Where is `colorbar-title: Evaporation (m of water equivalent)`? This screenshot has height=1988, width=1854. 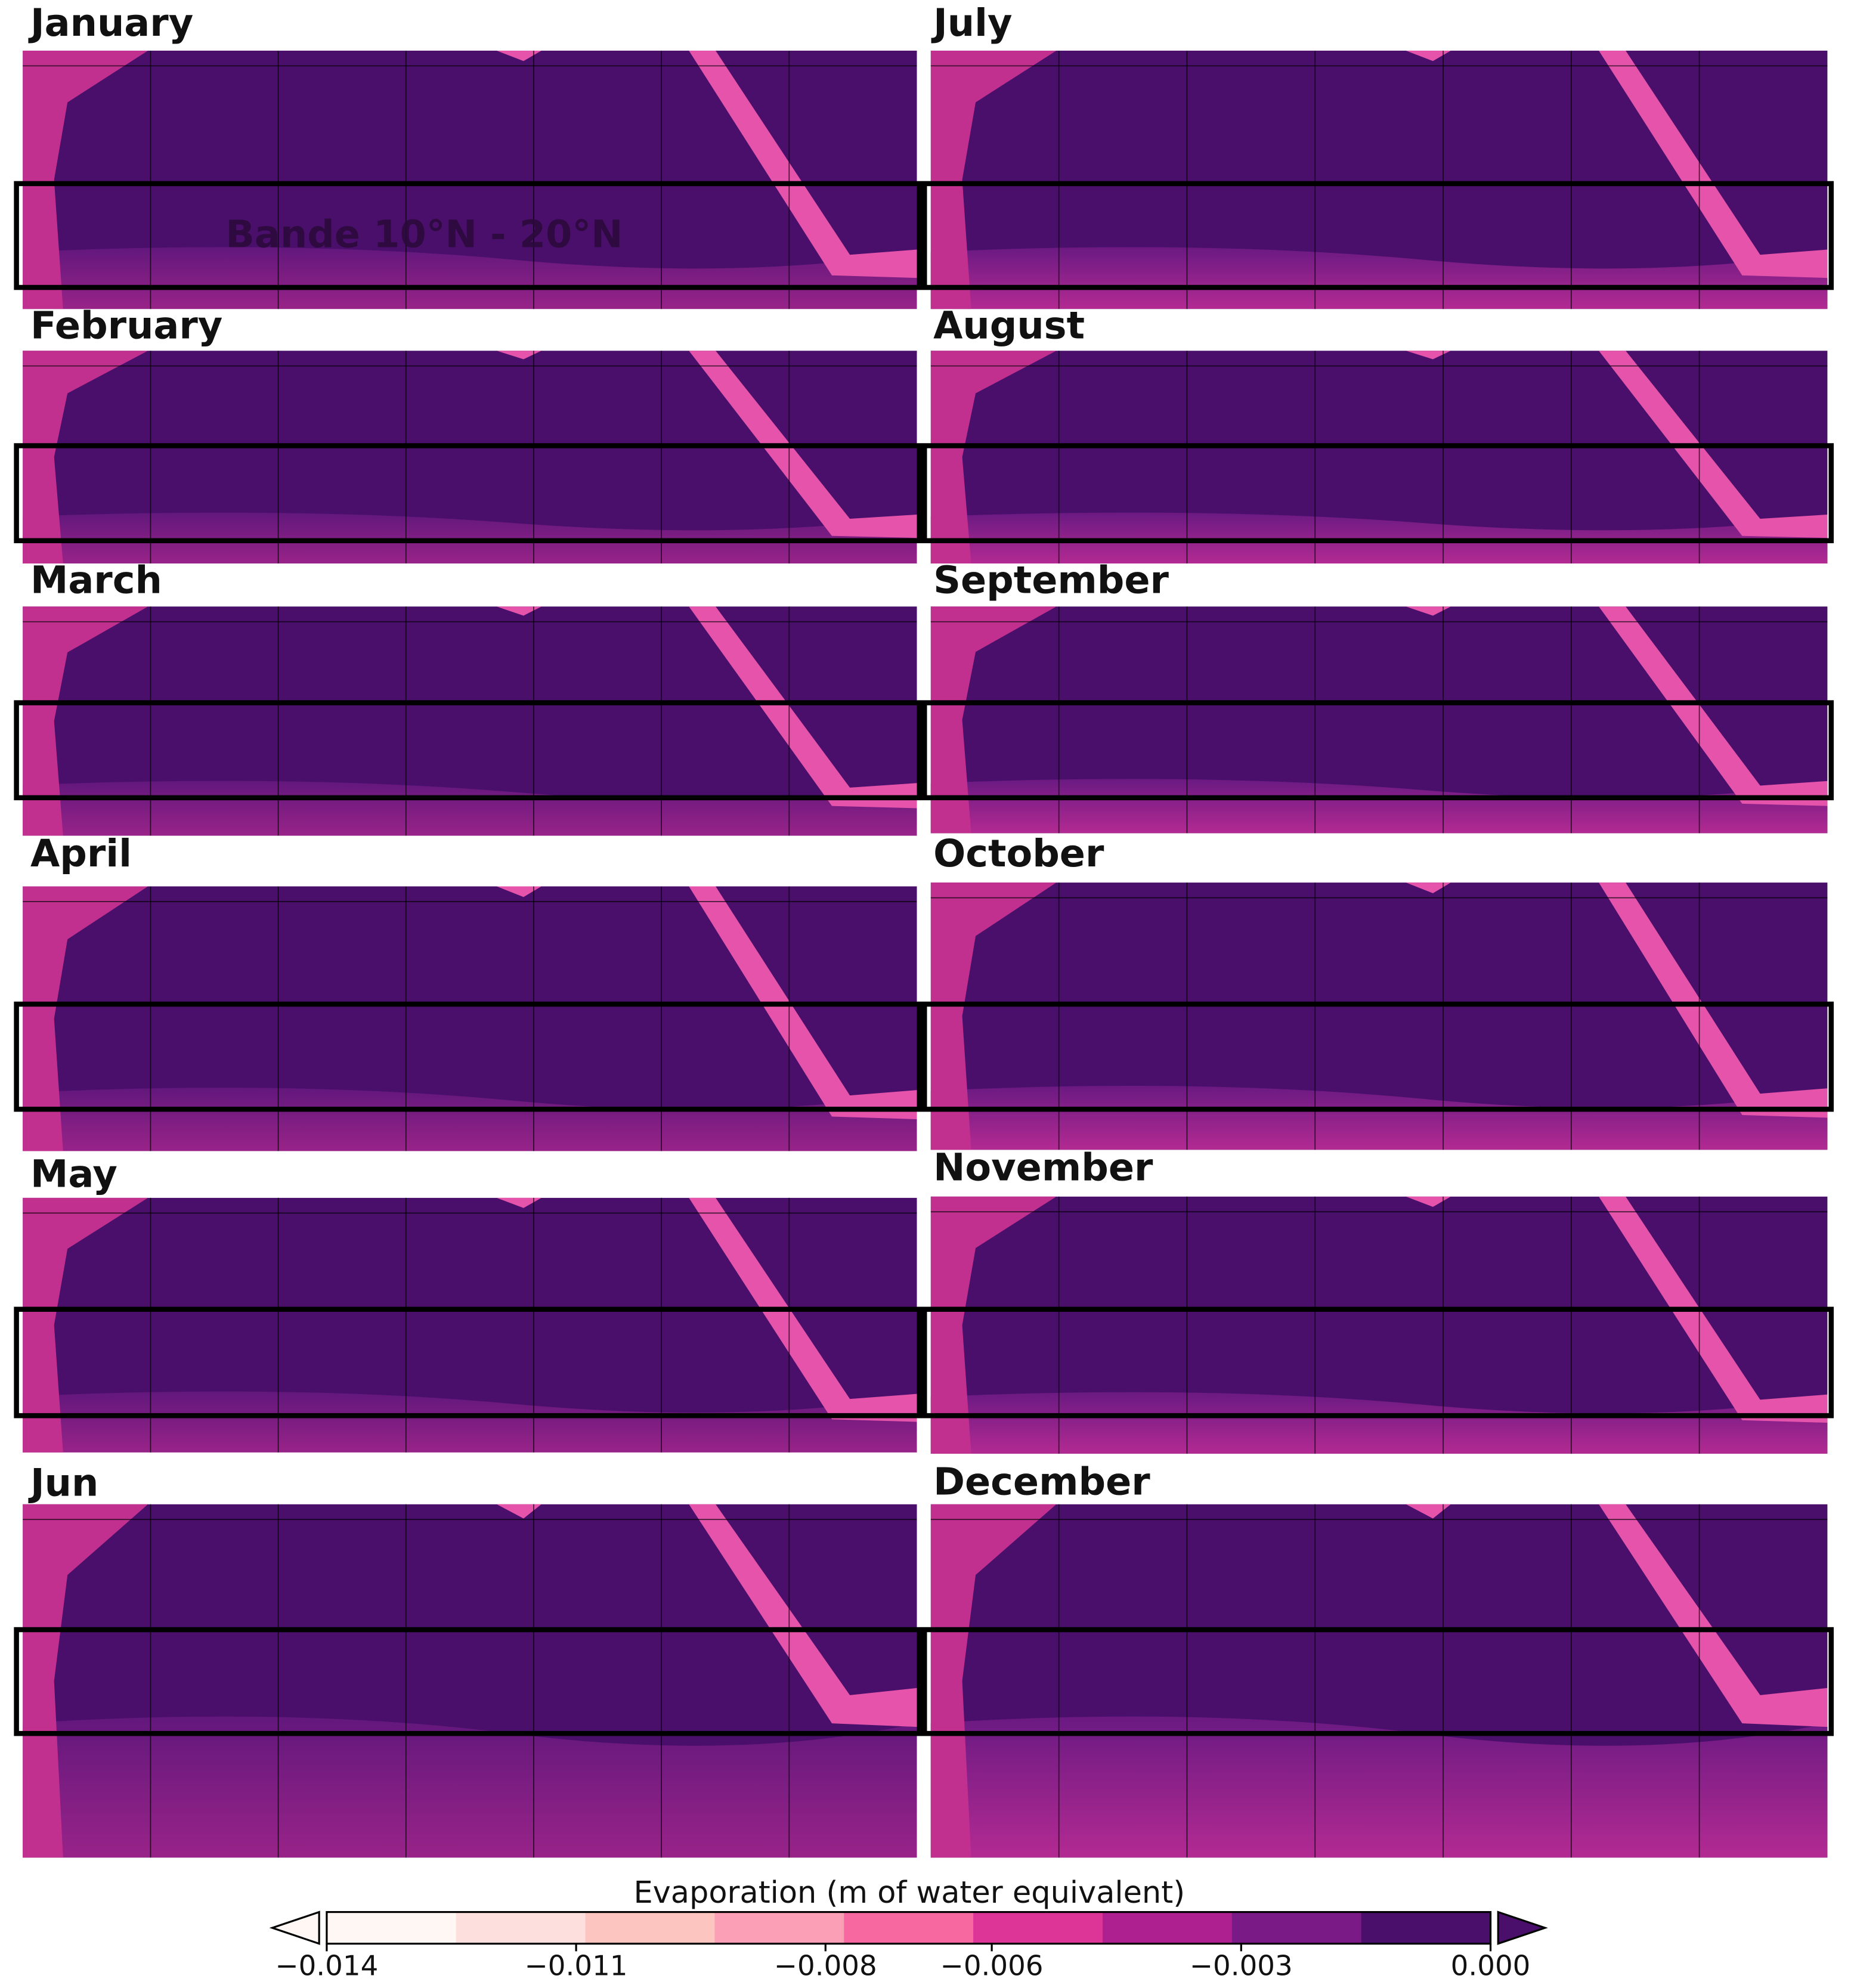
colorbar-title: Evaporation (m of water equivalent) is located at coordinates (909, 1892).